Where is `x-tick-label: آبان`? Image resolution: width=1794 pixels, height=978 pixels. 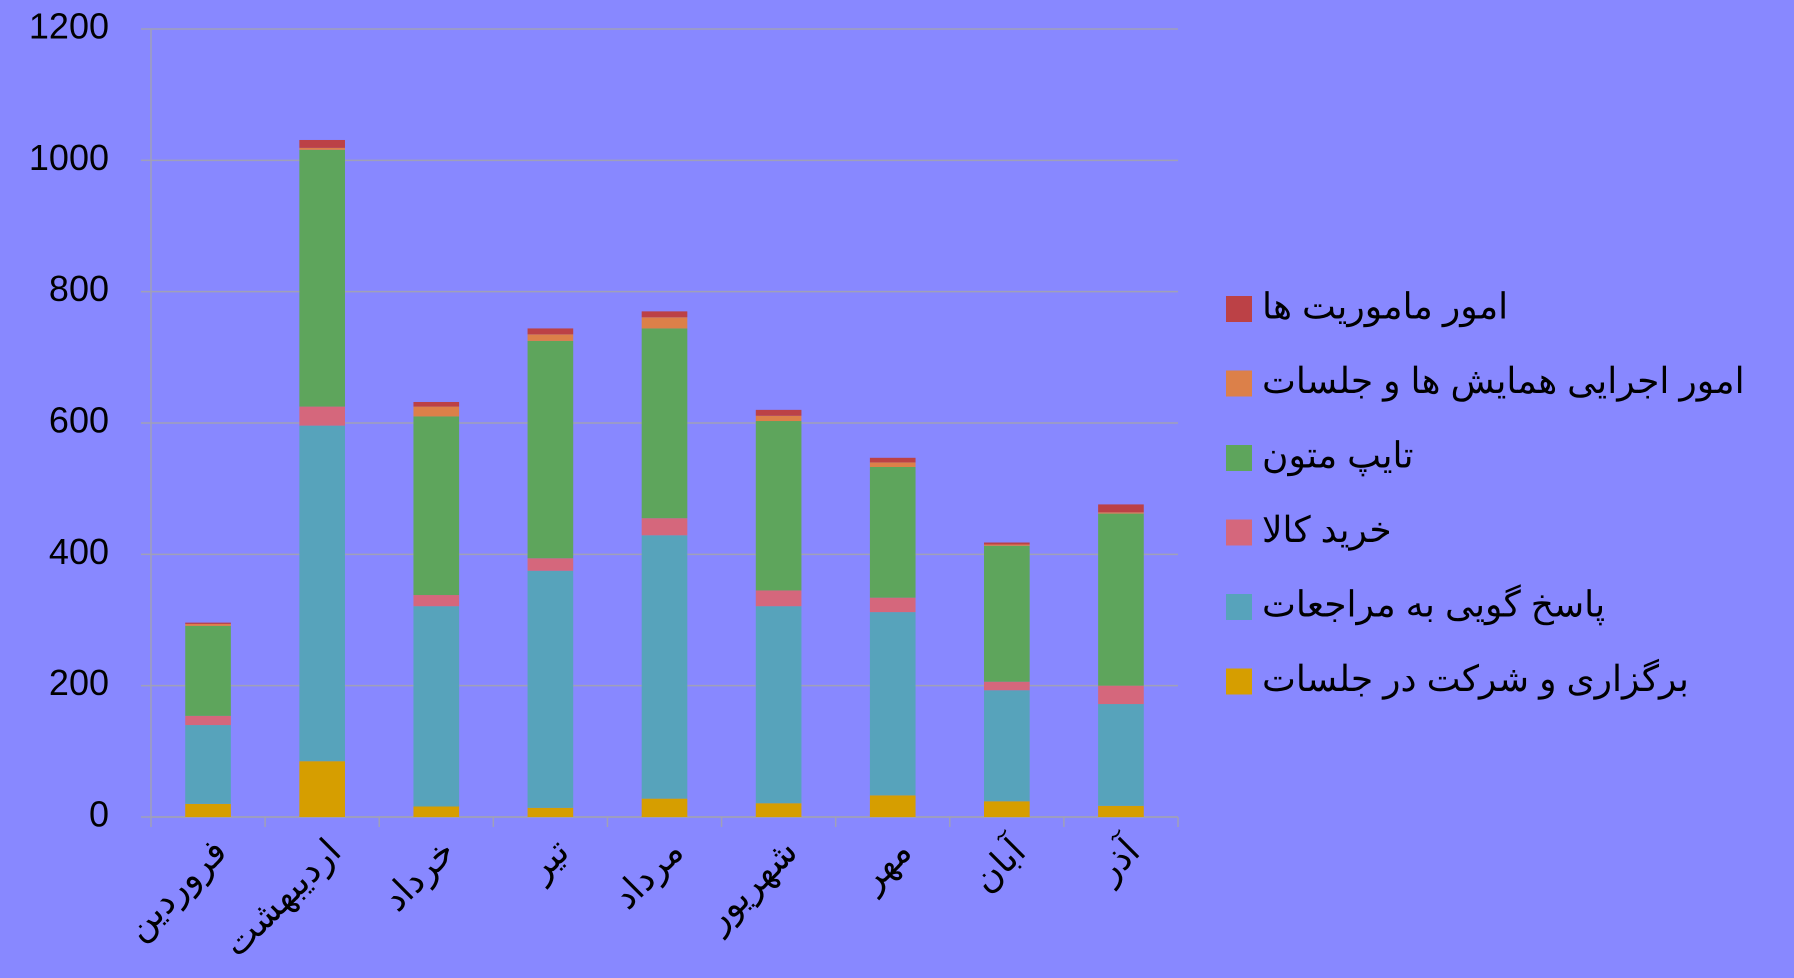 x-tick-label: آبان is located at coordinates (999, 864).